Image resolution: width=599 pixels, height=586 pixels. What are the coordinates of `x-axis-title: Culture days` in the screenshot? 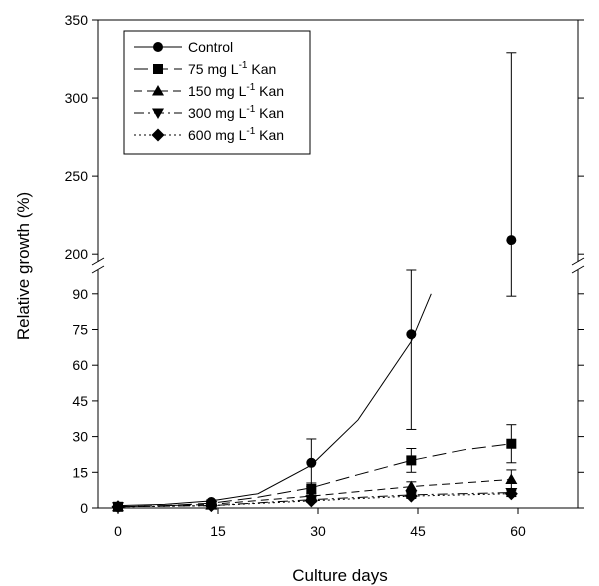 It's located at (339, 575).